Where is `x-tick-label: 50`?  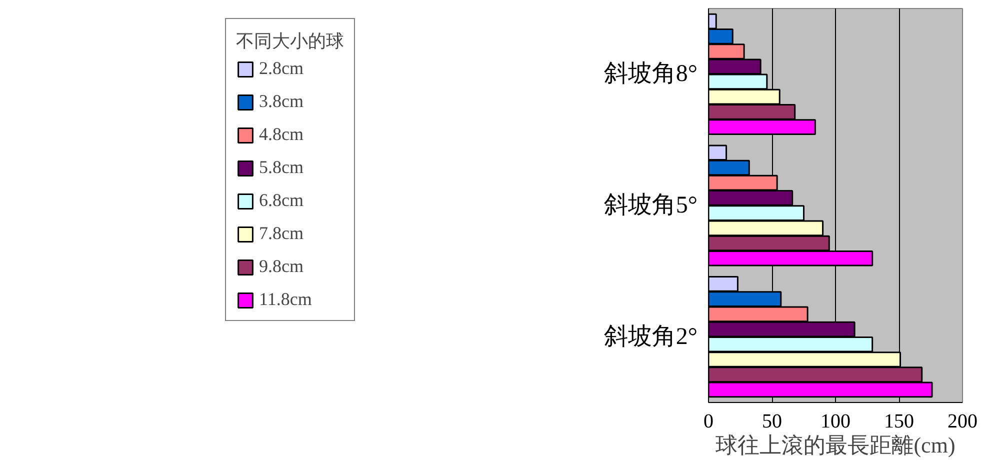 x-tick-label: 50 is located at coordinates (772, 421).